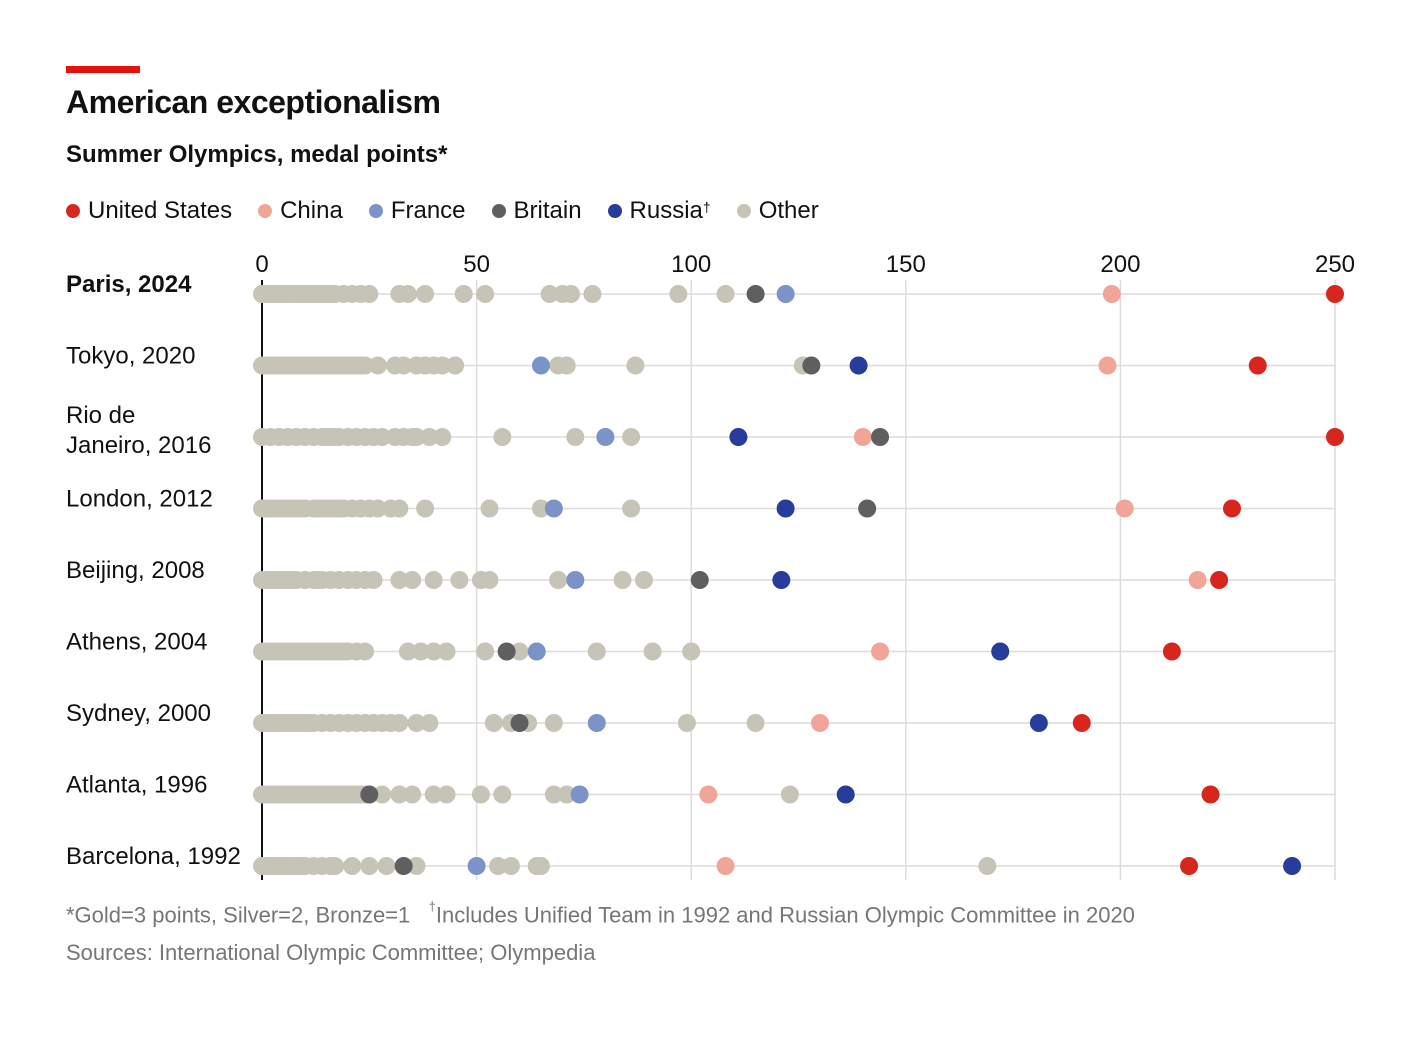 The height and width of the screenshot is (1040, 1420). I want to click on legend-label-russia: Russia, so click(666, 210).